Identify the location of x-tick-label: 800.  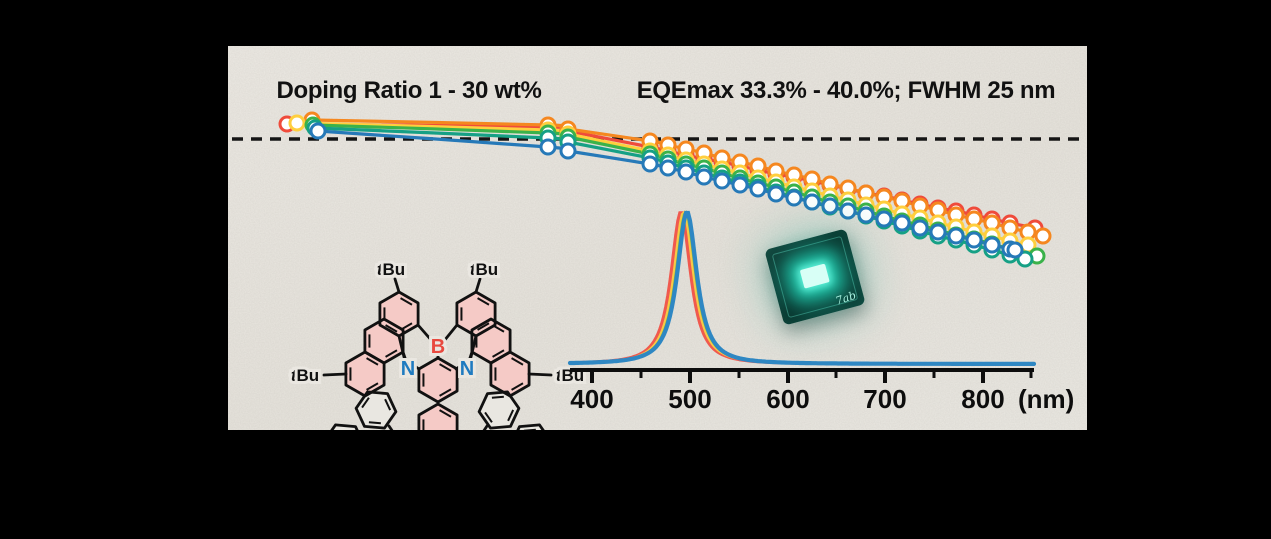
(982, 399).